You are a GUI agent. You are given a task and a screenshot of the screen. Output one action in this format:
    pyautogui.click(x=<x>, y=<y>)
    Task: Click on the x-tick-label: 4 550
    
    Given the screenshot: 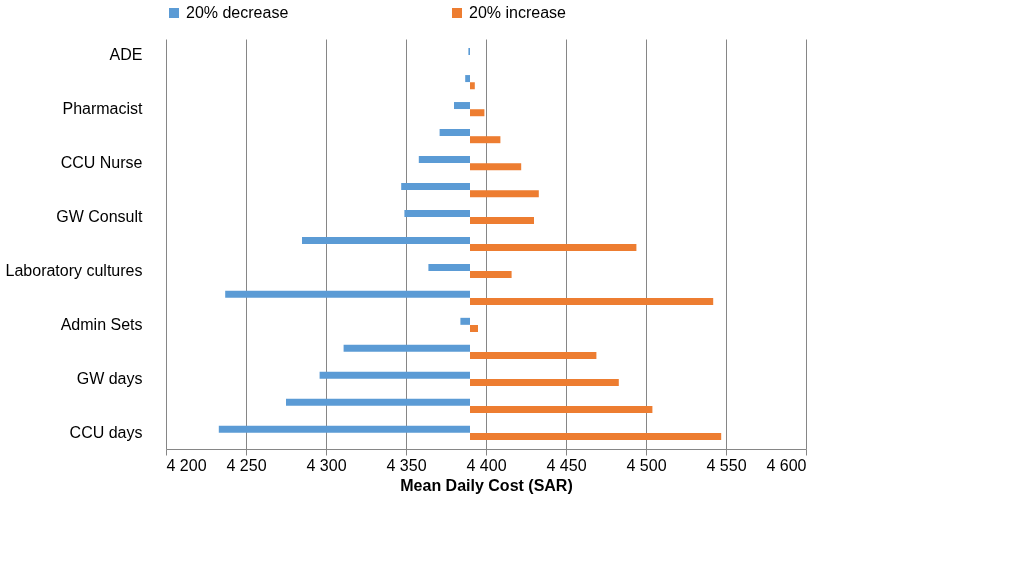 What is the action you would take?
    pyautogui.click(x=726, y=465)
    